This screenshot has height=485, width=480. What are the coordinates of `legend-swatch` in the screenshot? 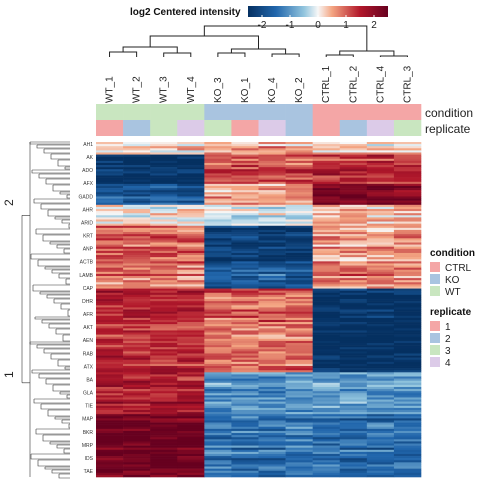 It's located at (435, 267).